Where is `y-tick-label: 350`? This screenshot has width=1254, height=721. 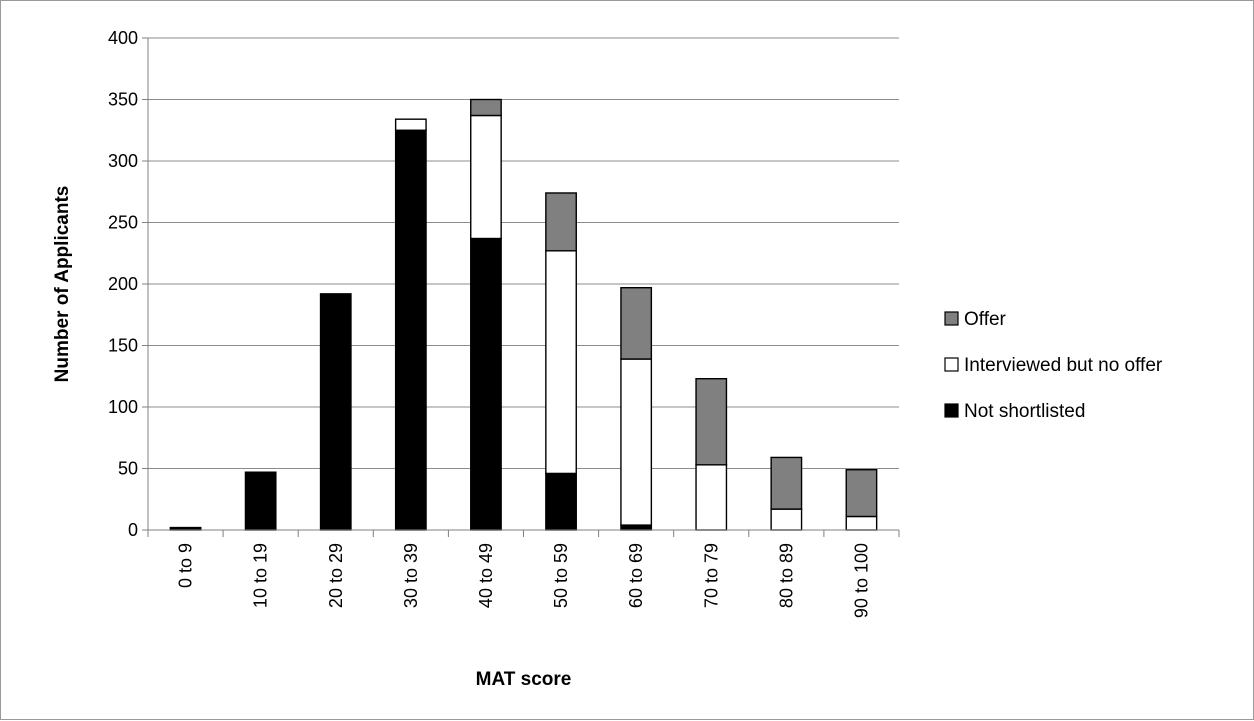 y-tick-label: 350 is located at coordinates (123, 100).